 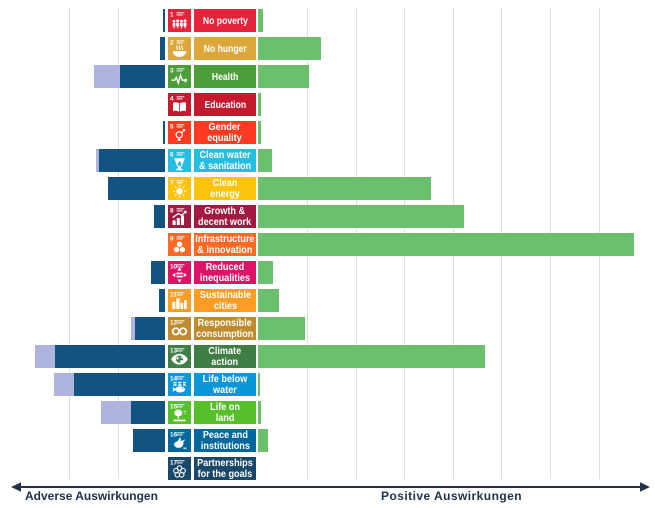 What do you see at coordinates (172, 211) in the screenshot?
I see `svg-text: 8` at bounding box center [172, 211].